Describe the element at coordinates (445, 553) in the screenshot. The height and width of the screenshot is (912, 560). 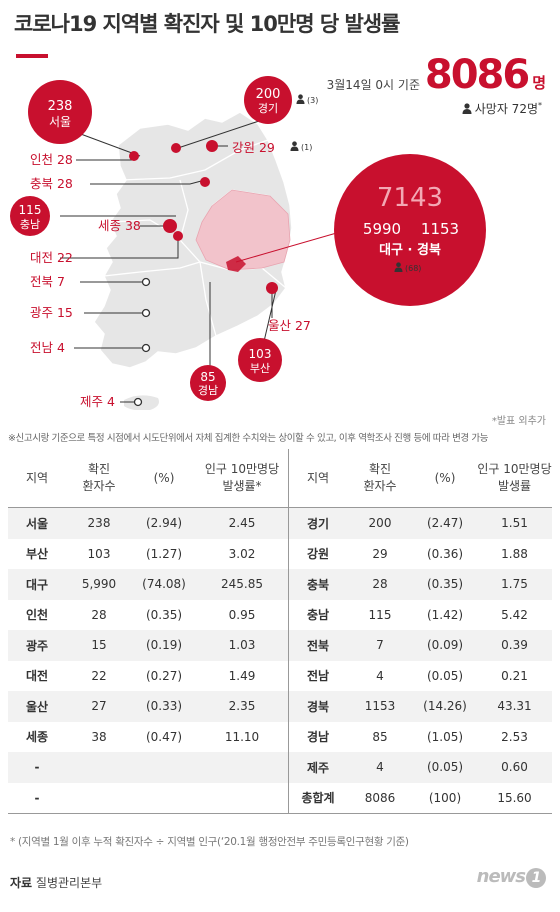
I see `cell-pct: (0.36)` at that location.